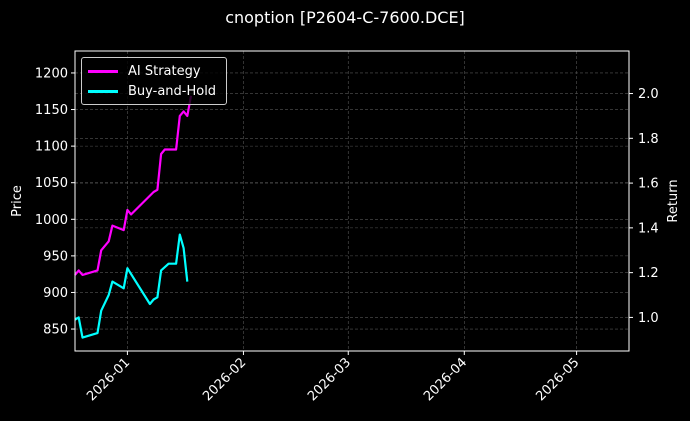 The width and height of the screenshot is (690, 421). I want to click on svg-text: 1.2, so click(648, 273).